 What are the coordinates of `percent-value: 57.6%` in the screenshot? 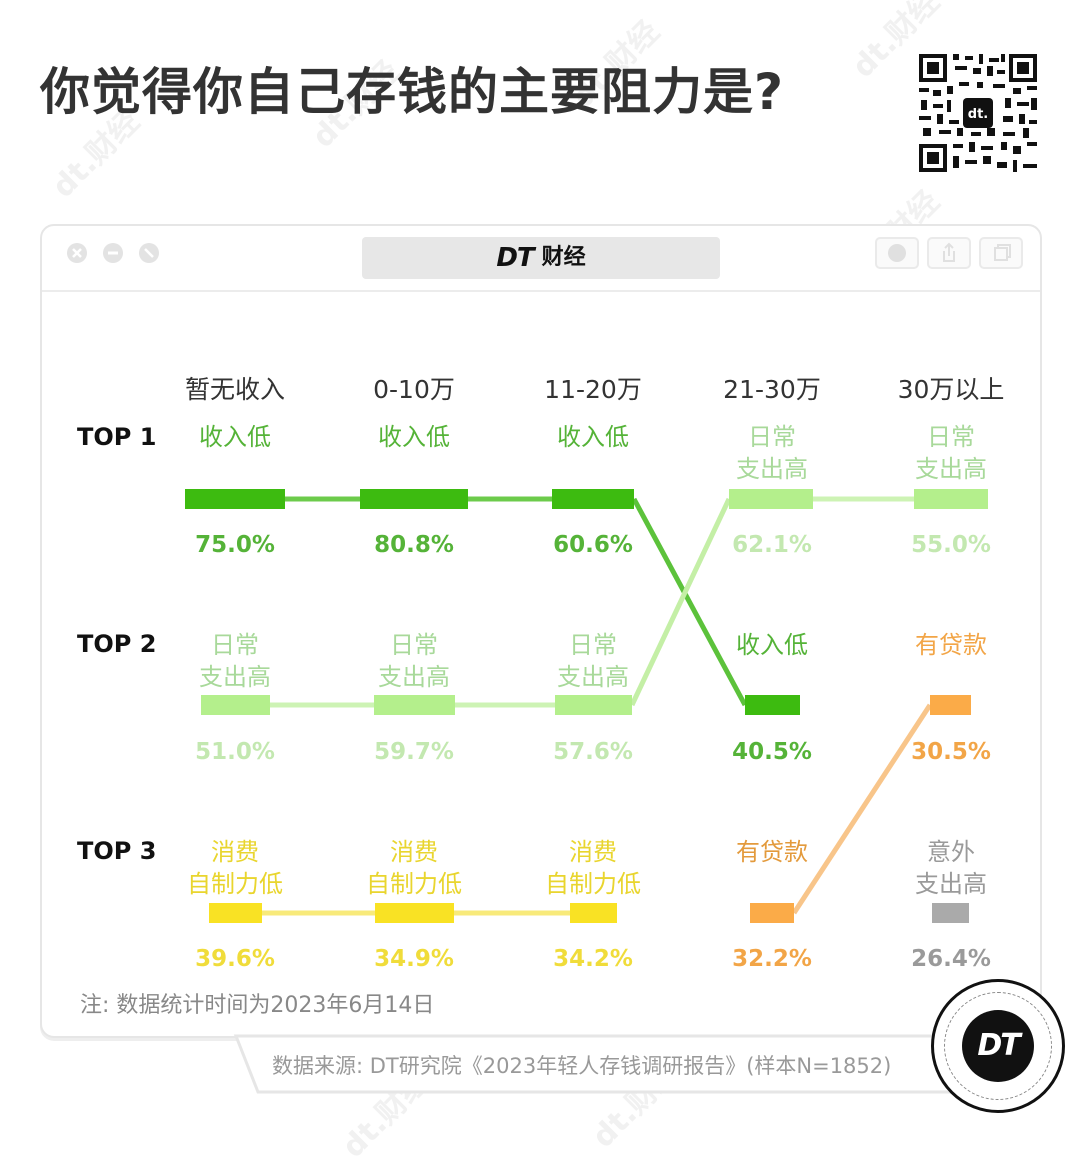 It's located at (593, 752).